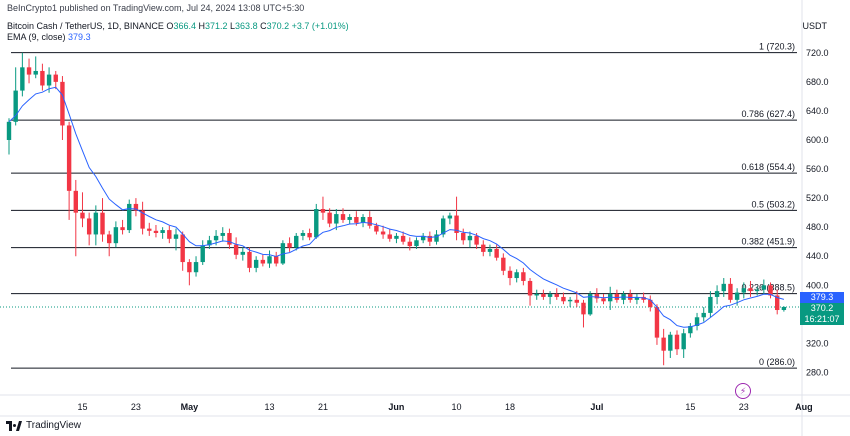  What do you see at coordinates (323, 407) in the screenshot?
I see `x-tick-label: 21` at bounding box center [323, 407].